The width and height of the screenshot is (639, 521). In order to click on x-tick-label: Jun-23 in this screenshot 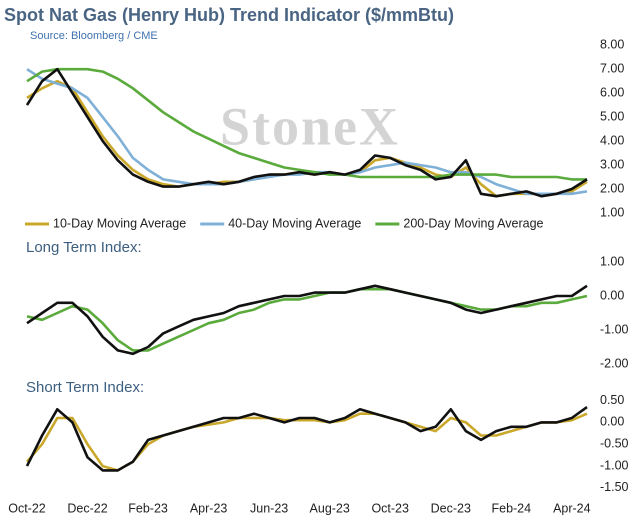, I will do `click(269, 508)`.